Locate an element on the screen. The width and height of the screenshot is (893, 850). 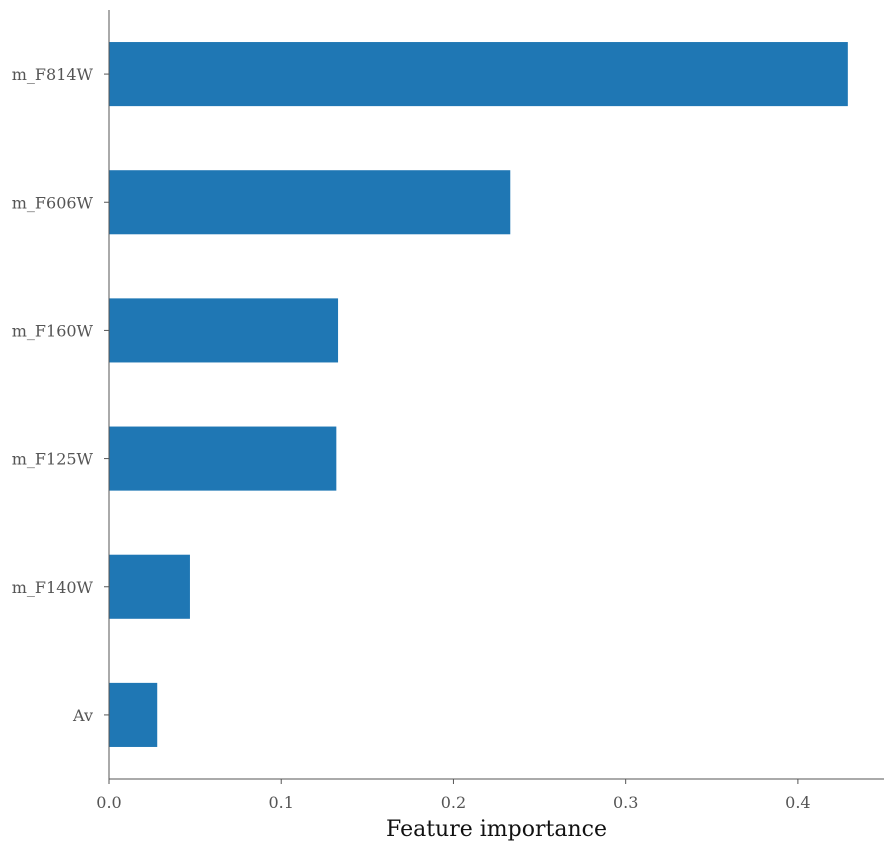
y-tick-label: m_F140W is located at coordinates (53, 587).